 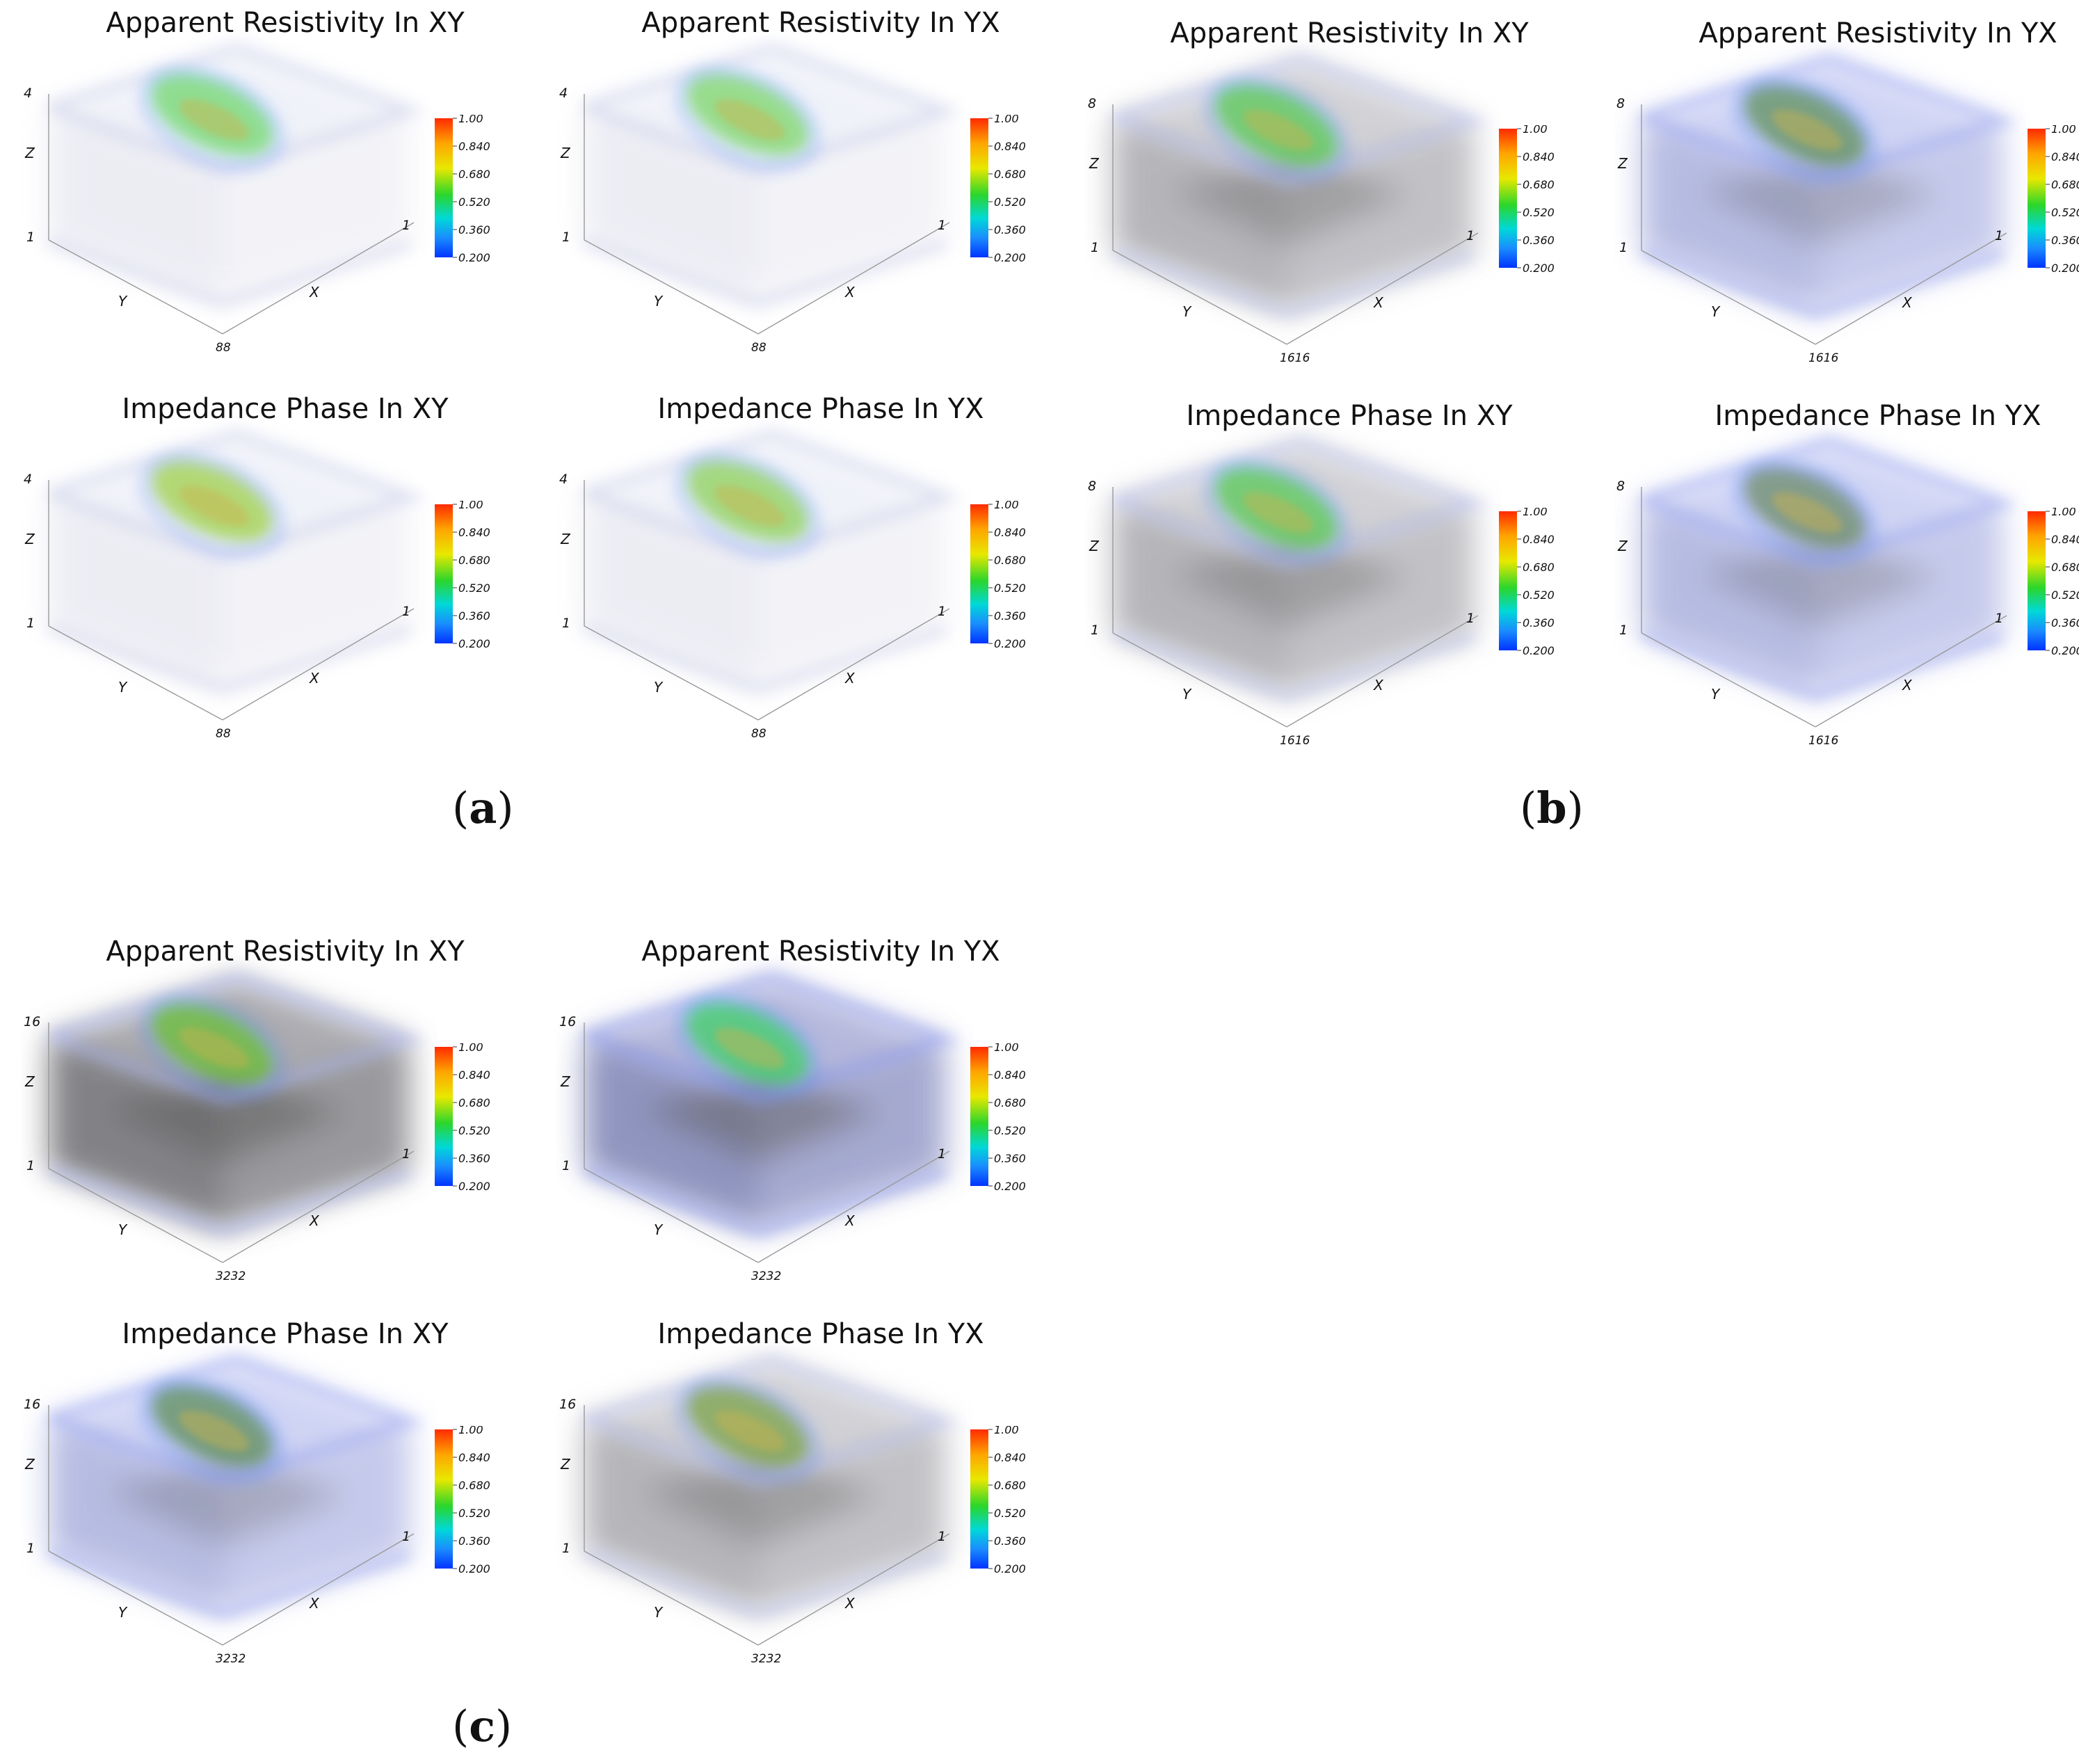 What do you see at coordinates (1092, 103) in the screenshot?
I see `z-top-tick: 8` at bounding box center [1092, 103].